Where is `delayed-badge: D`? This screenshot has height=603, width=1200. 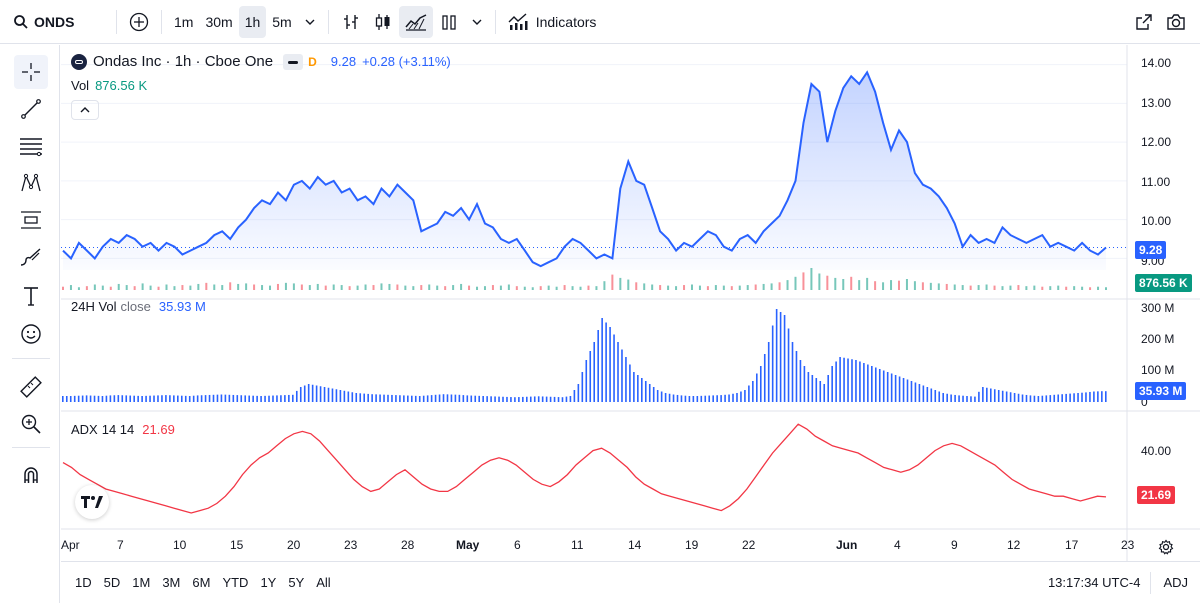 delayed-badge: D is located at coordinates (312, 61).